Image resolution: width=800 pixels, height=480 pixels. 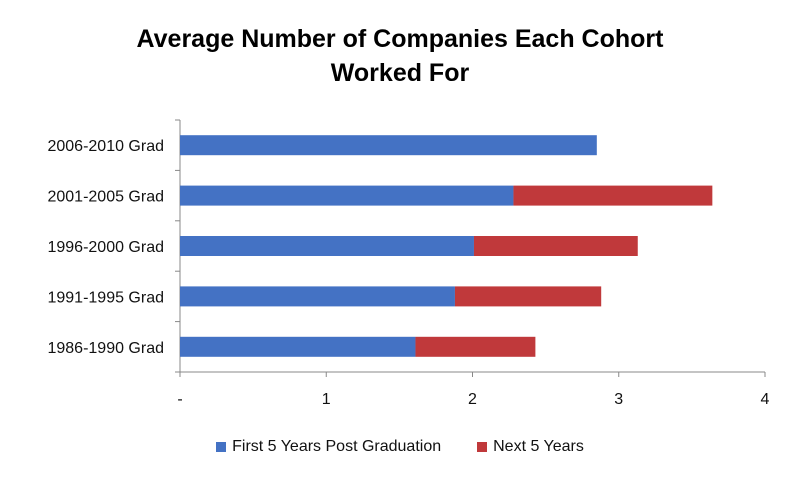 What do you see at coordinates (472, 399) in the screenshot?
I see `x-tick-label: 2` at bounding box center [472, 399].